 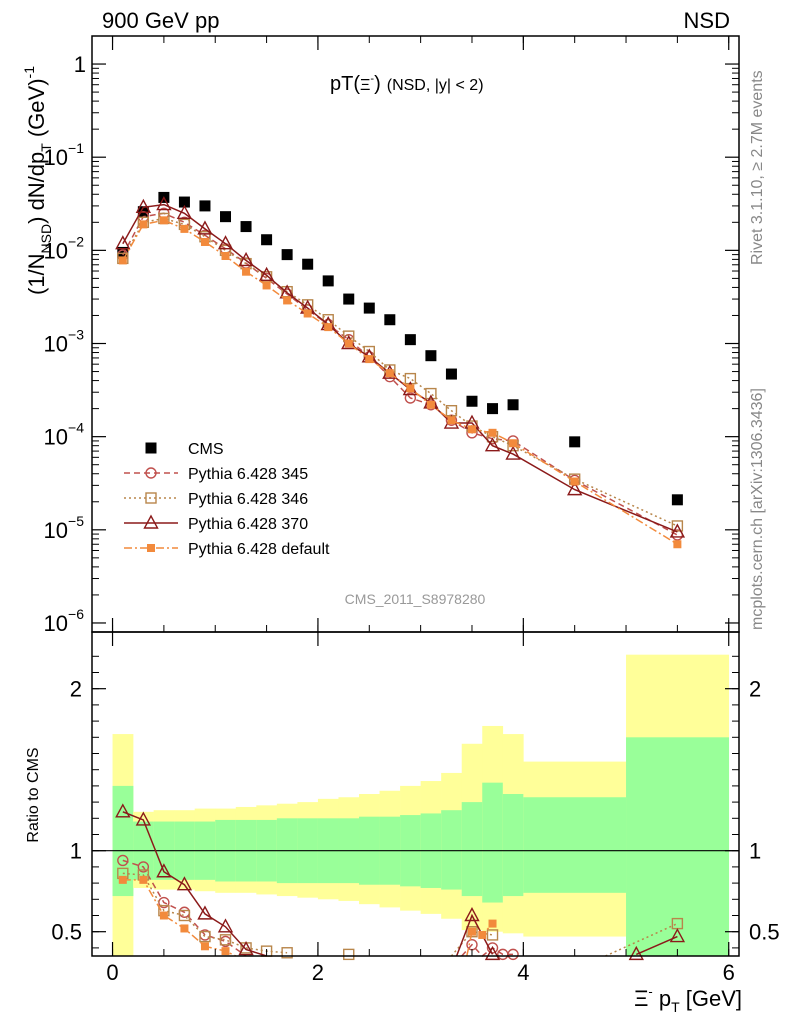 What do you see at coordinates (64, 248) in the screenshot?
I see `y-tick-label: 10⁻²` at bounding box center [64, 248].